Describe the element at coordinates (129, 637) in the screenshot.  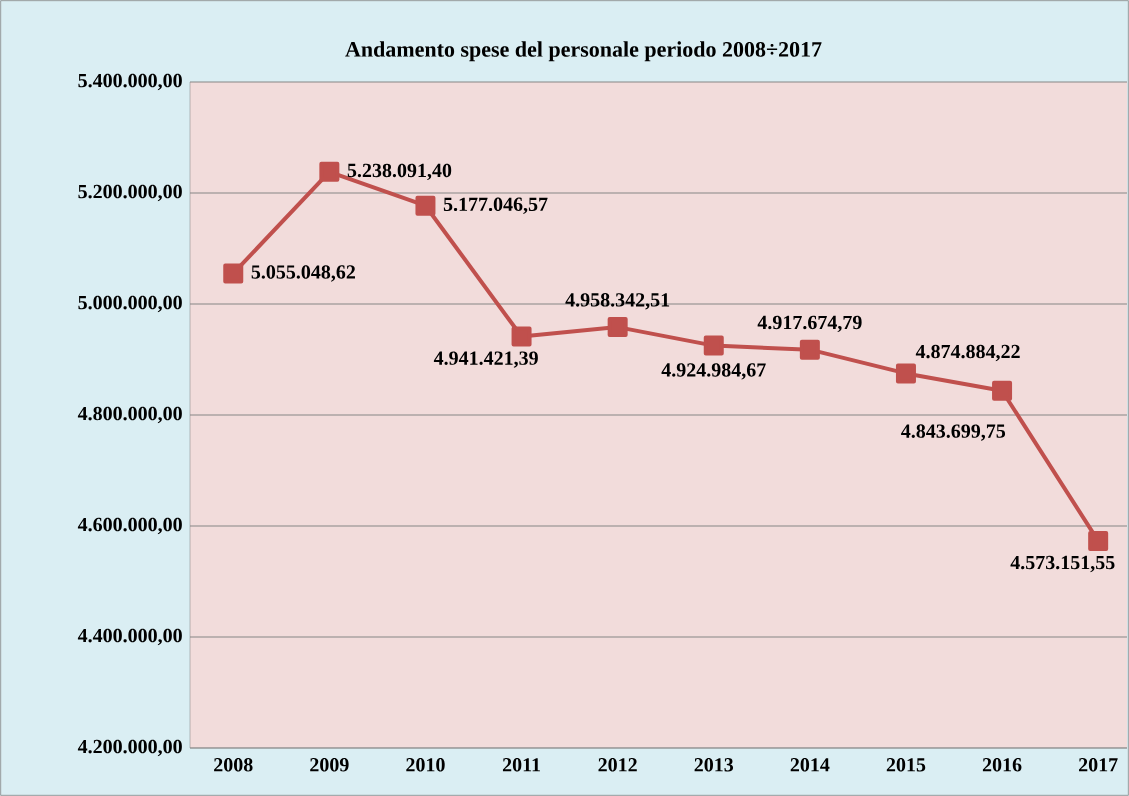
I see `y-tick-label: 4.400.000,00` at that location.